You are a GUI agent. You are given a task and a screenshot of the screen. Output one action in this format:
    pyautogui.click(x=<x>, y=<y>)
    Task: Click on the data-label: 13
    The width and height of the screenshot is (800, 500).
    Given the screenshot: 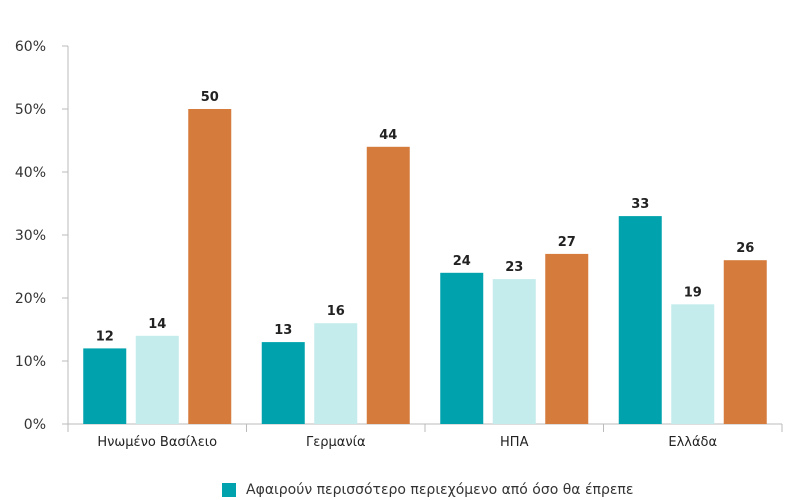 What is the action you would take?
    pyautogui.click(x=283, y=330)
    